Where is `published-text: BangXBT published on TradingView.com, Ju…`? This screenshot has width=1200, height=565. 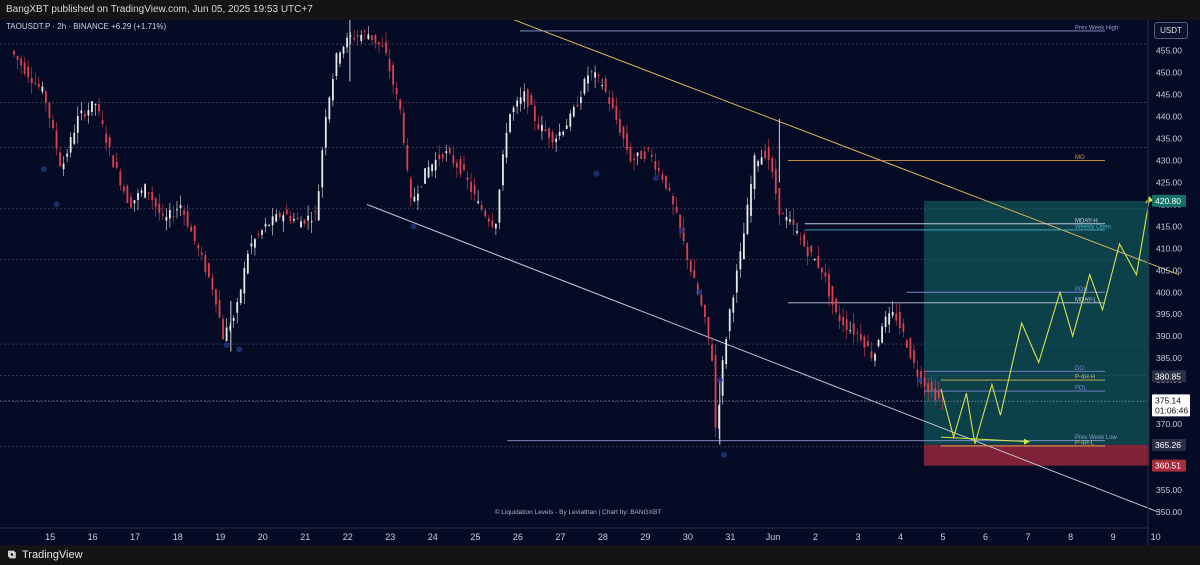
published-text: BangXBT published on TradingView.com, Ju… is located at coordinates (159, 9).